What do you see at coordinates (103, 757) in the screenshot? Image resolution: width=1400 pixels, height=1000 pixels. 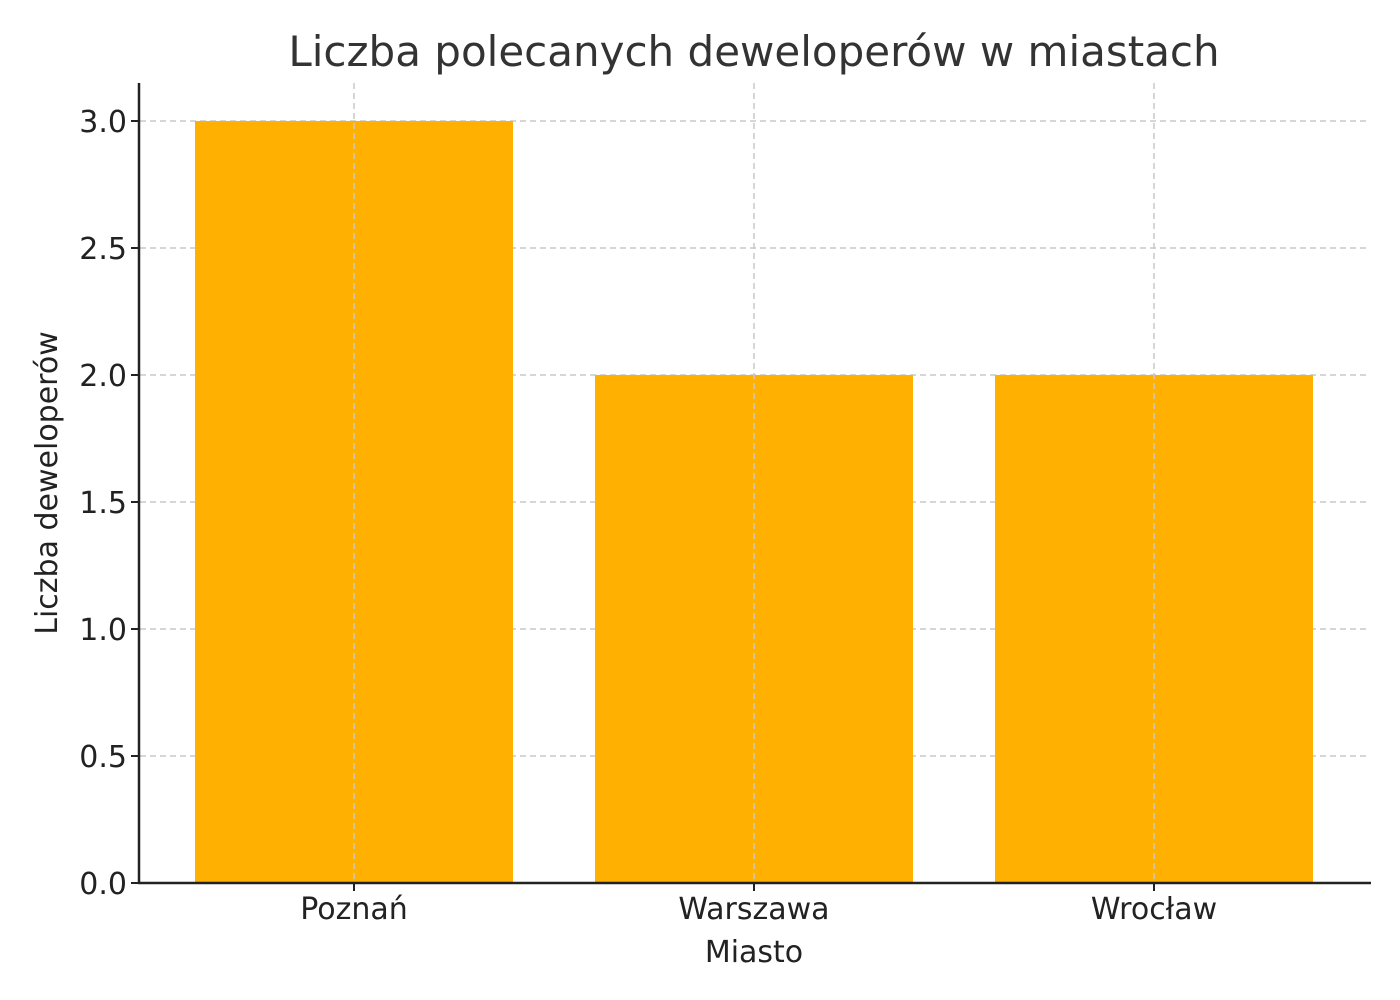 I see `y-tick-label: 0.5` at bounding box center [103, 757].